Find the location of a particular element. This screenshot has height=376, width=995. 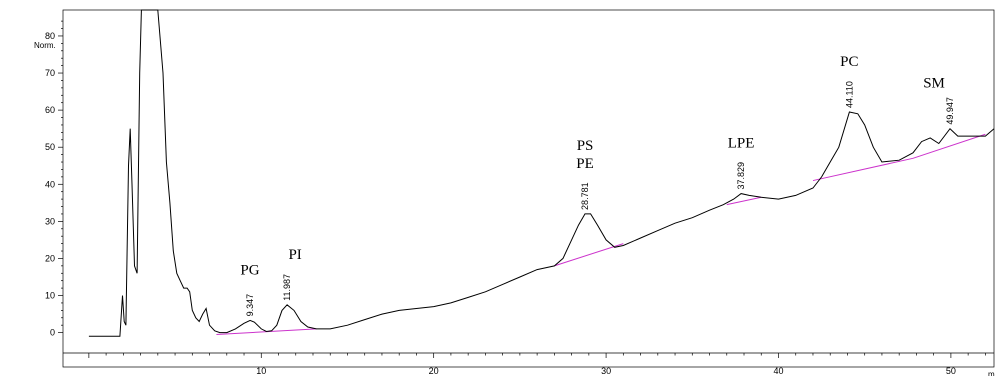

x-tick-label: 10 is located at coordinates (261, 371).